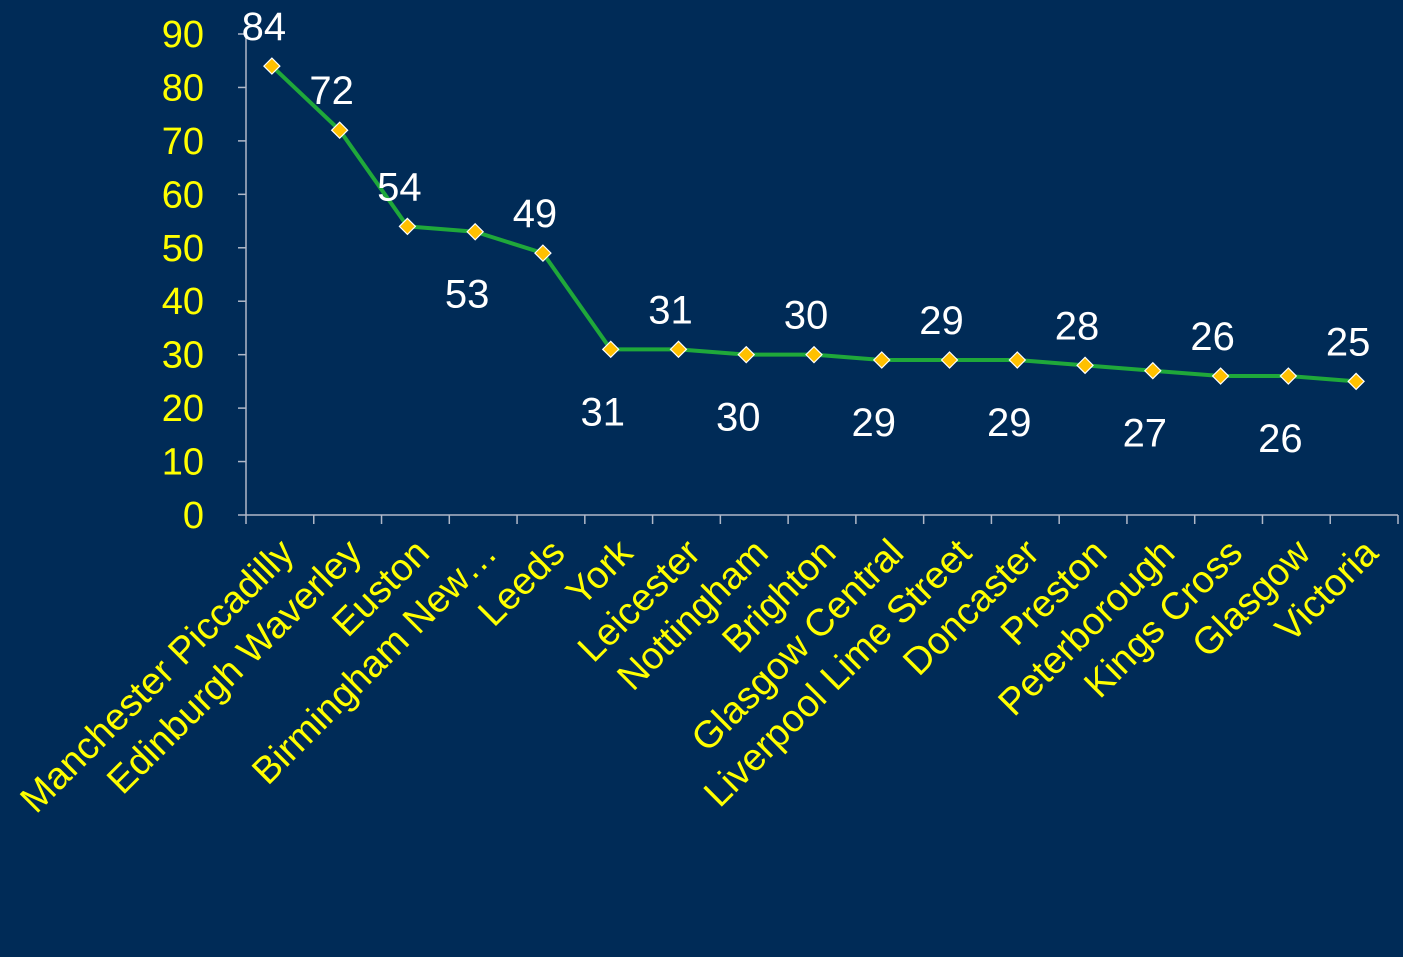 Image resolution: width=1403 pixels, height=957 pixels. What do you see at coordinates (467, 295) in the screenshot?
I see `data-label: 53` at bounding box center [467, 295].